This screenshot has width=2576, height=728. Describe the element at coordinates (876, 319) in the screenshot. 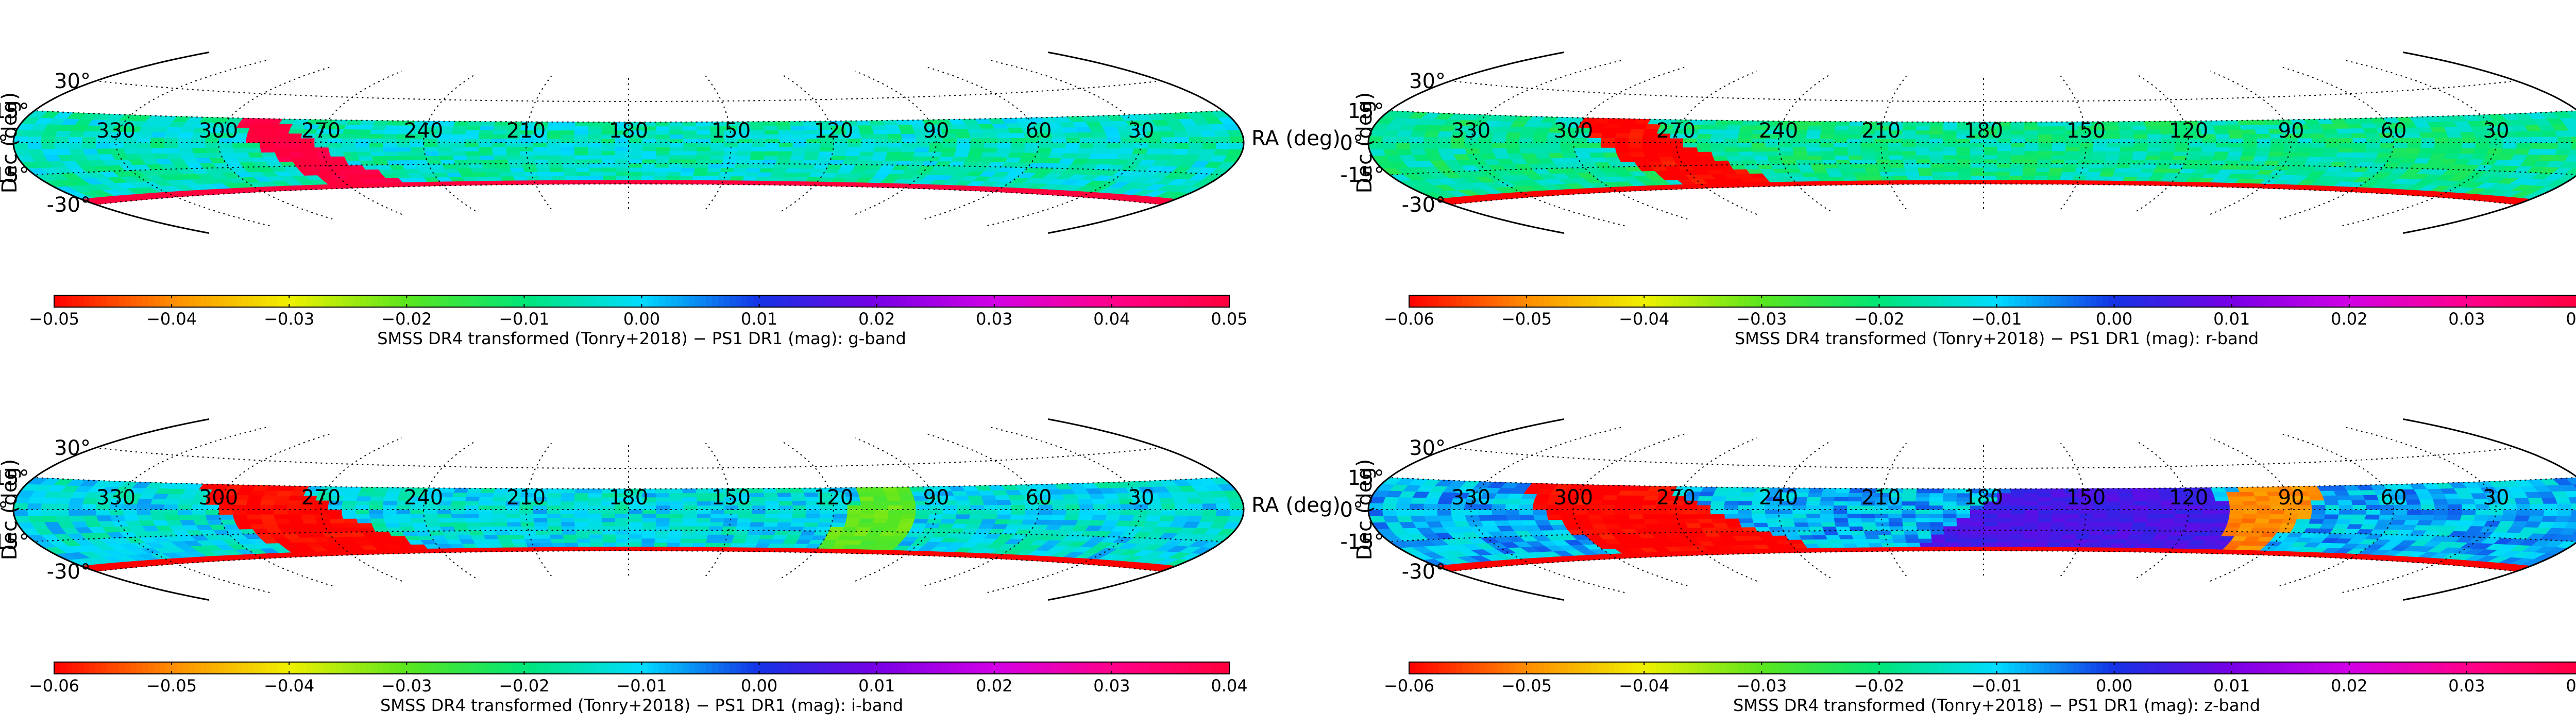

I see `colorbar-tick-label: 0.02` at that location.